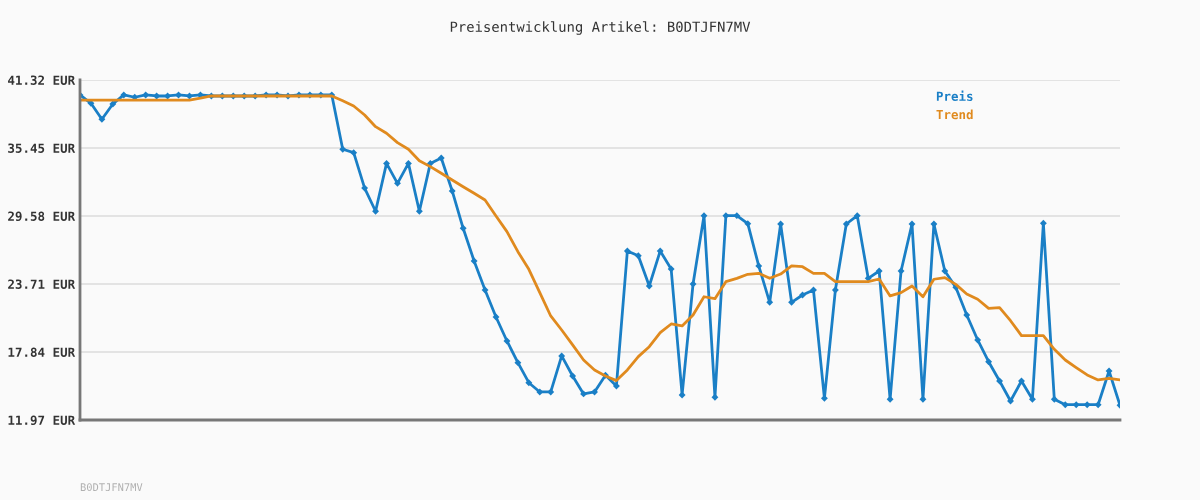  Describe the element at coordinates (42, 216) in the screenshot. I see `y-tick-label: 29.58 EUR` at that location.